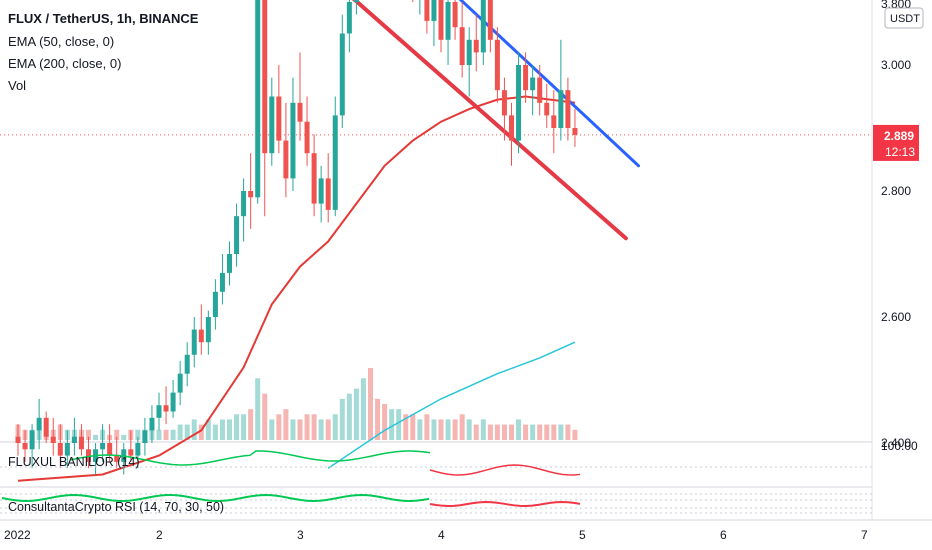 The height and width of the screenshot is (550, 932). Describe the element at coordinates (896, 65) in the screenshot. I see `price-tick-label: 3.000` at that location.